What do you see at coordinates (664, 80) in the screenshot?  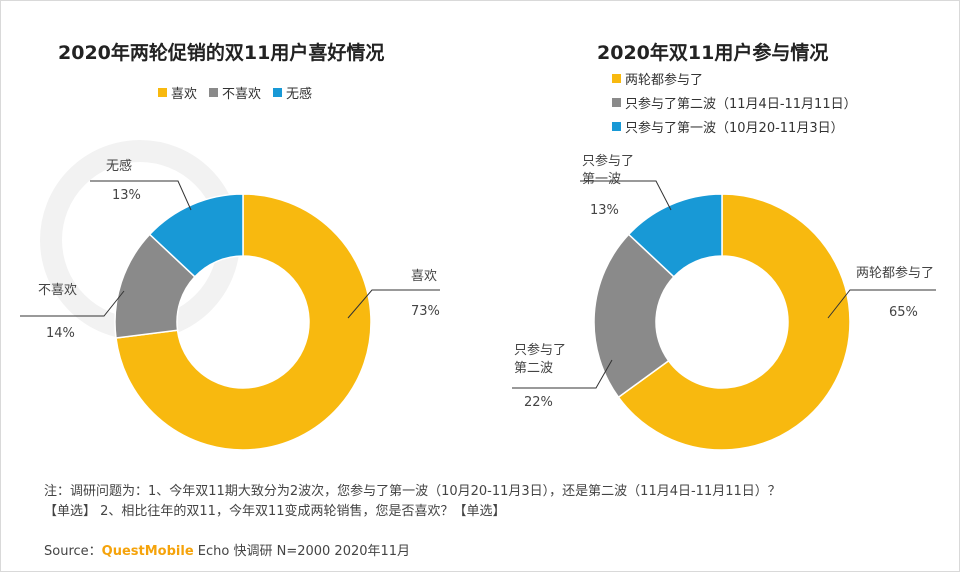 I see `chart2-legend-label: 两轮都参与了` at bounding box center [664, 80].